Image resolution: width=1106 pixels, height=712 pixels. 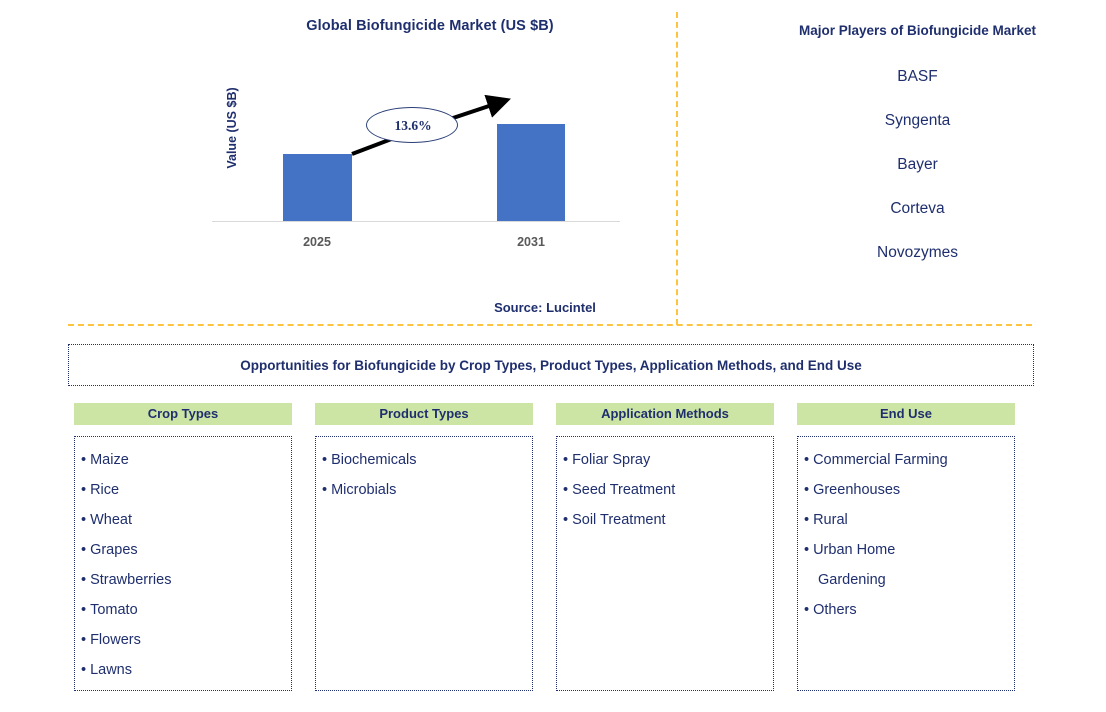 What do you see at coordinates (416, 170) in the screenshot?
I see `chart-plot-area: 13.6% 2025 2031` at bounding box center [416, 170].